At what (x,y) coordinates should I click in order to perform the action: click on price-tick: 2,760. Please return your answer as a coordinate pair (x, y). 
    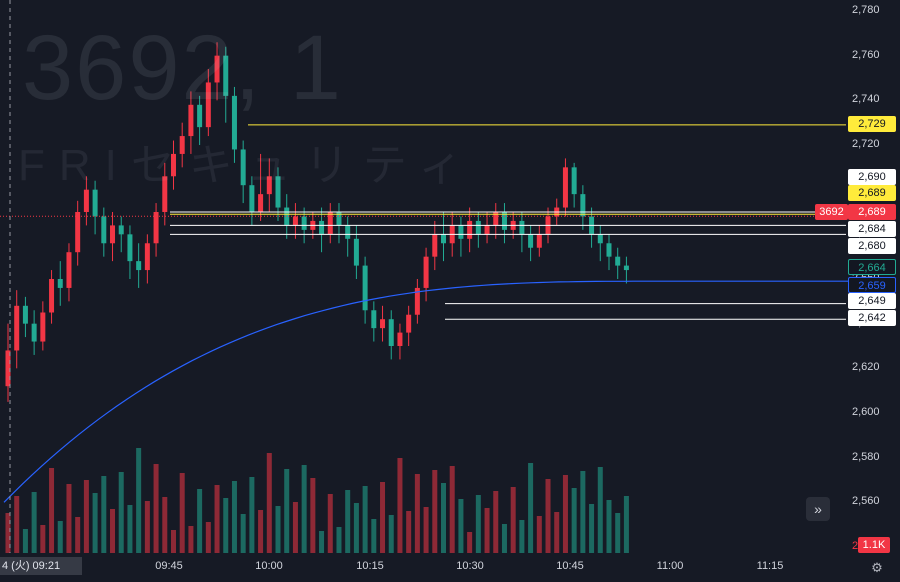
    Looking at the image, I should click on (866, 54).